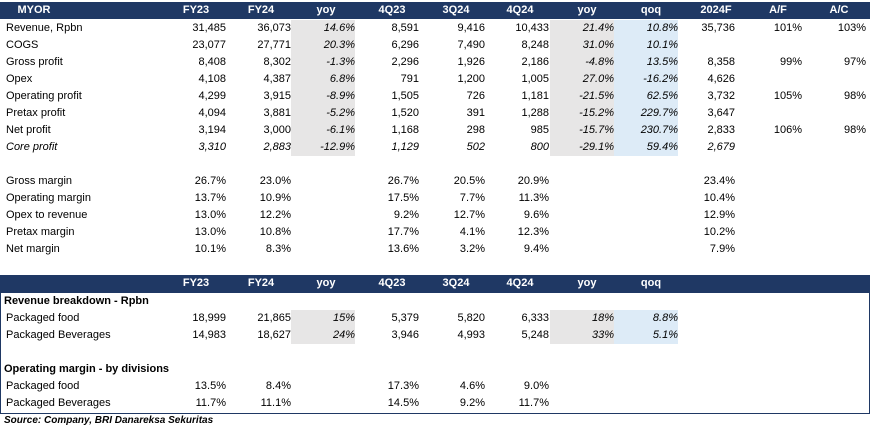 This screenshot has height=433, width=870. What do you see at coordinates (405, 96) in the screenshot?
I see `cell-4q23: 1,505` at bounding box center [405, 96].